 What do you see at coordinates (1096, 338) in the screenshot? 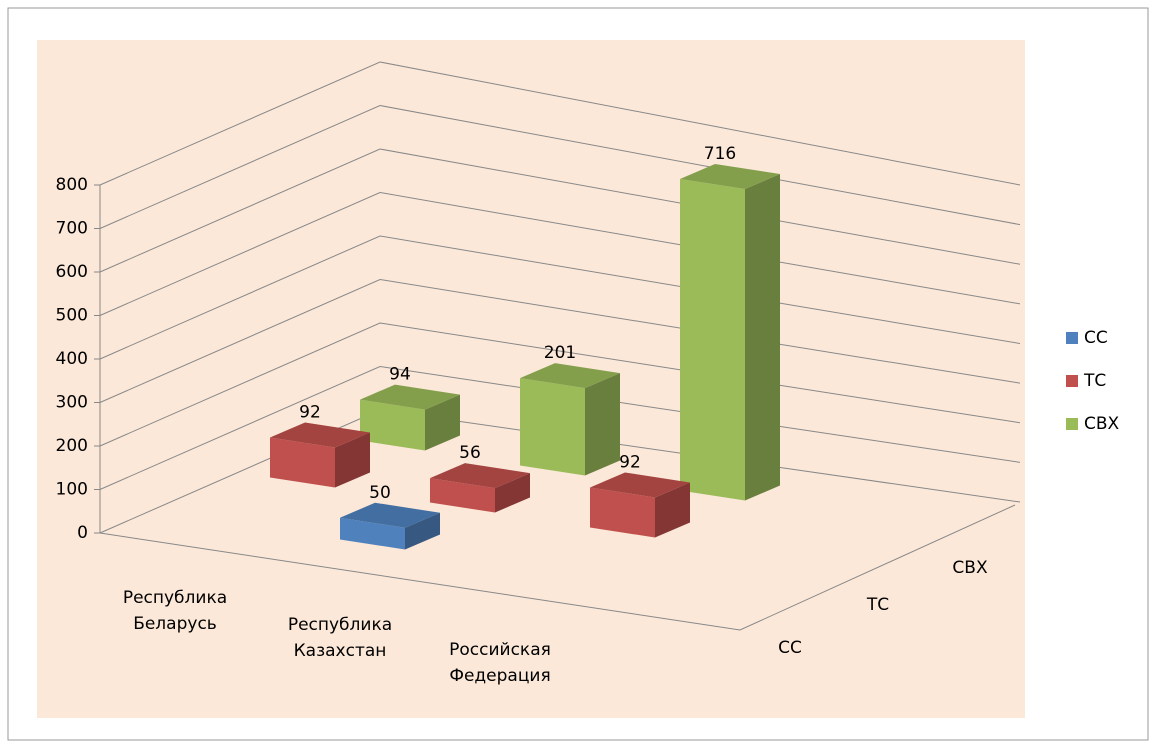
I see `legend-label: СС` at bounding box center [1096, 338].